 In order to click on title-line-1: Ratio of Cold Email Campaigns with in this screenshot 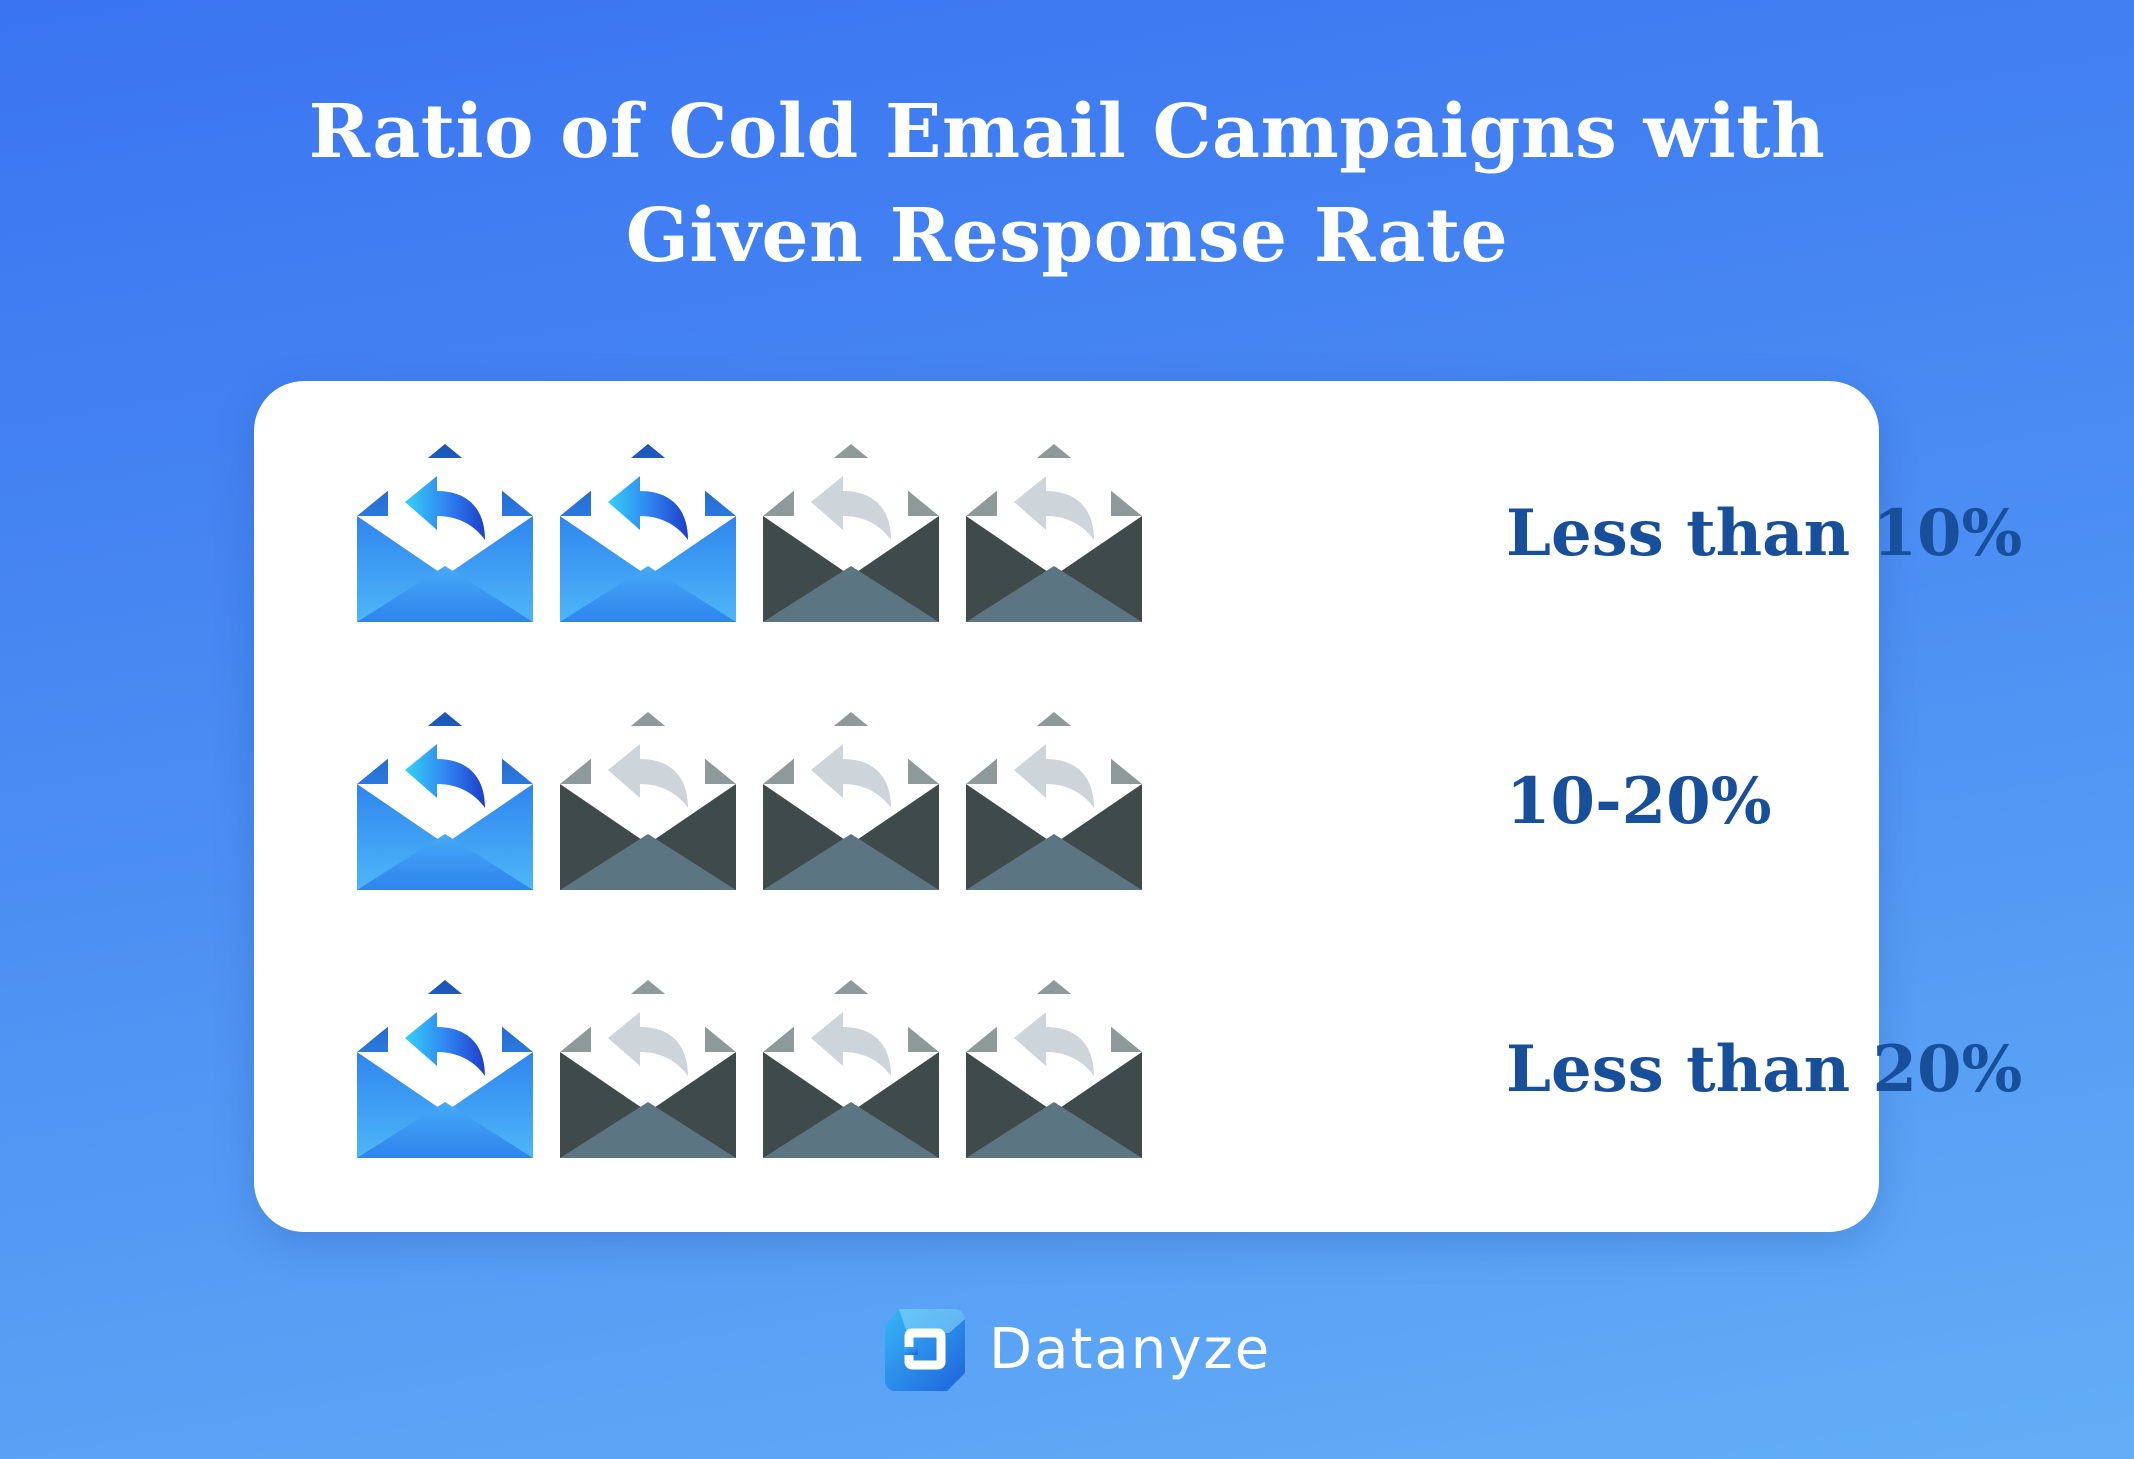, I will do `click(1067, 132)`.